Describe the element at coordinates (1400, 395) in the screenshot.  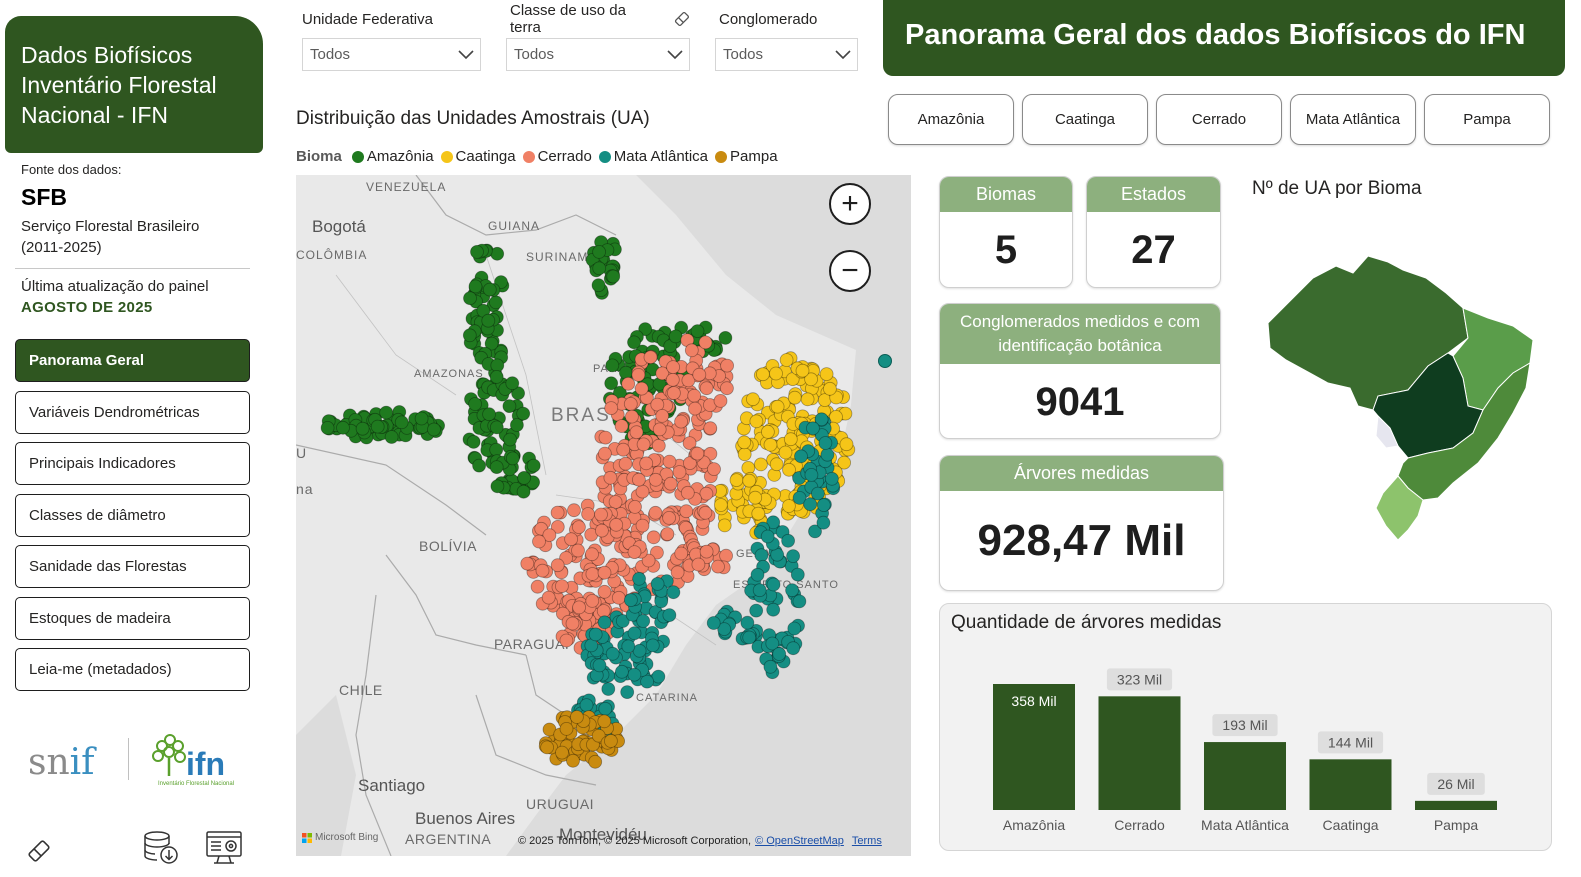
I see `biome-choropleth-map` at that location.